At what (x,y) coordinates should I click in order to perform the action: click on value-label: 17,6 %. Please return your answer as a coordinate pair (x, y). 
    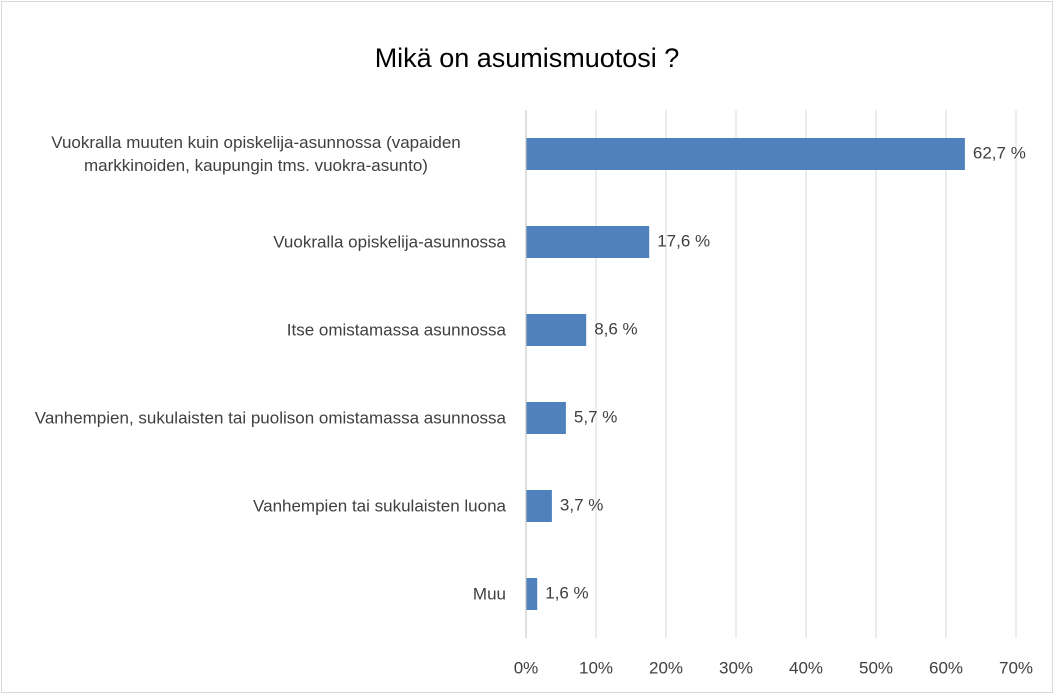
    Looking at the image, I should click on (683, 240).